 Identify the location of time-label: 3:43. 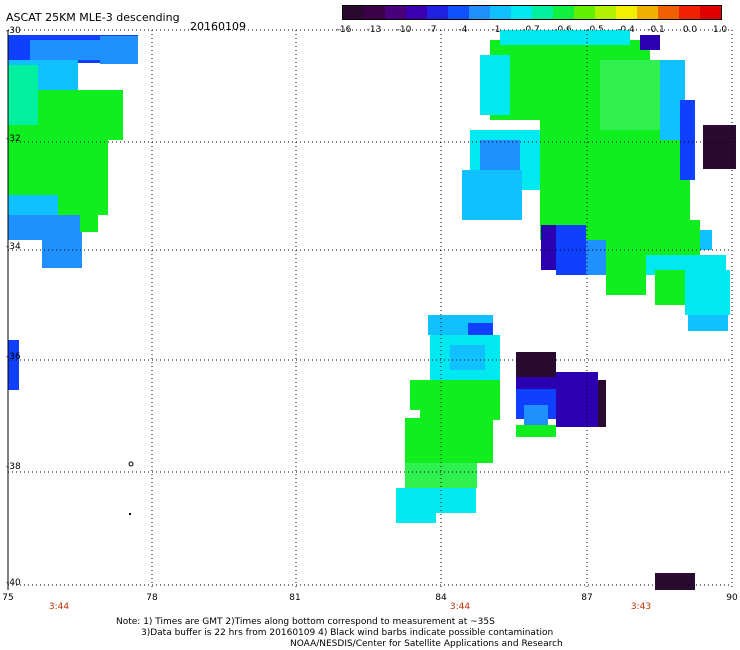
(641, 607).